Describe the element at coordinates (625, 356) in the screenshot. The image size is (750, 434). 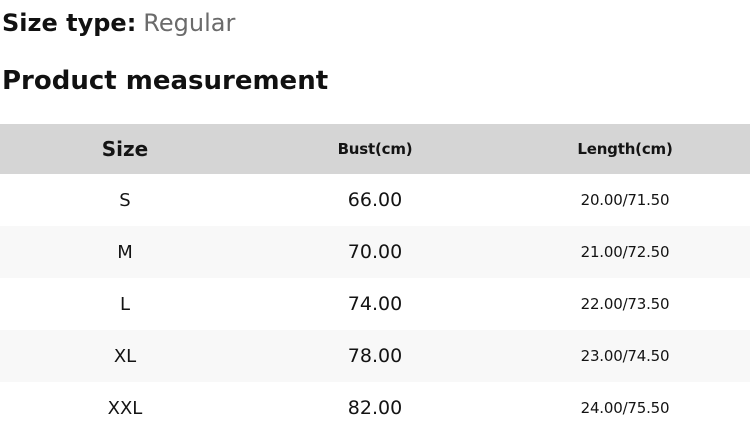
I see `cell-length: 23.00/74.50` at that location.